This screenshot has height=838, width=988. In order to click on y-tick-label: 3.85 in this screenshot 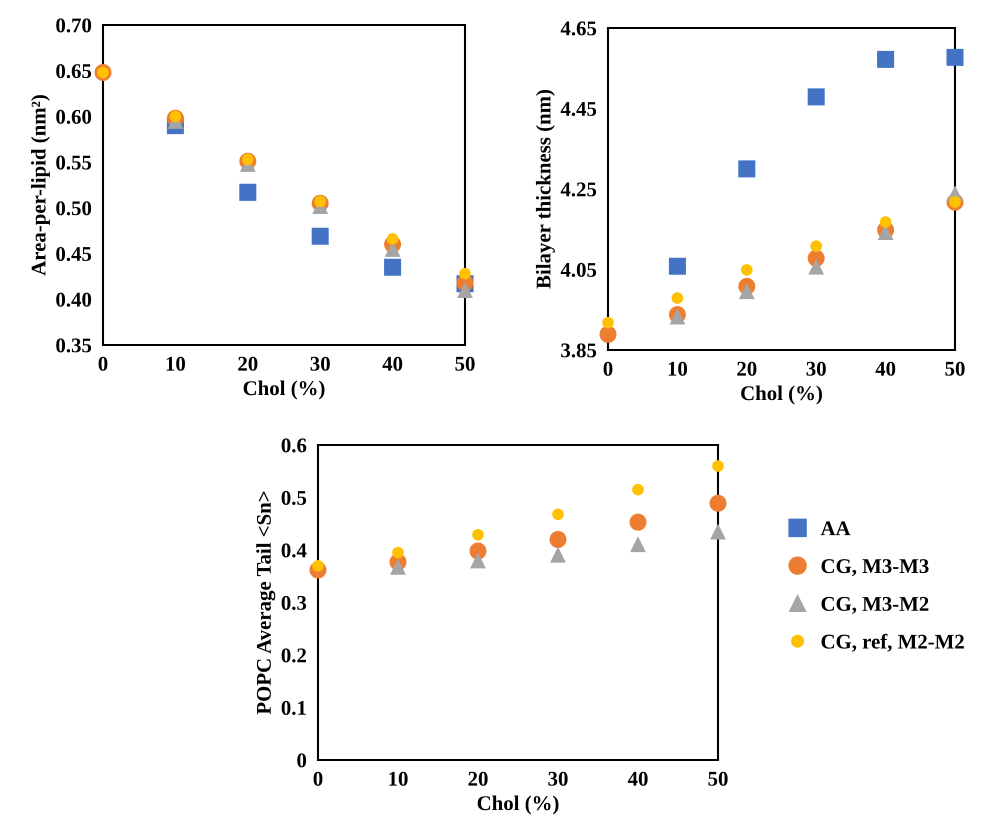, I will do `click(578, 350)`.